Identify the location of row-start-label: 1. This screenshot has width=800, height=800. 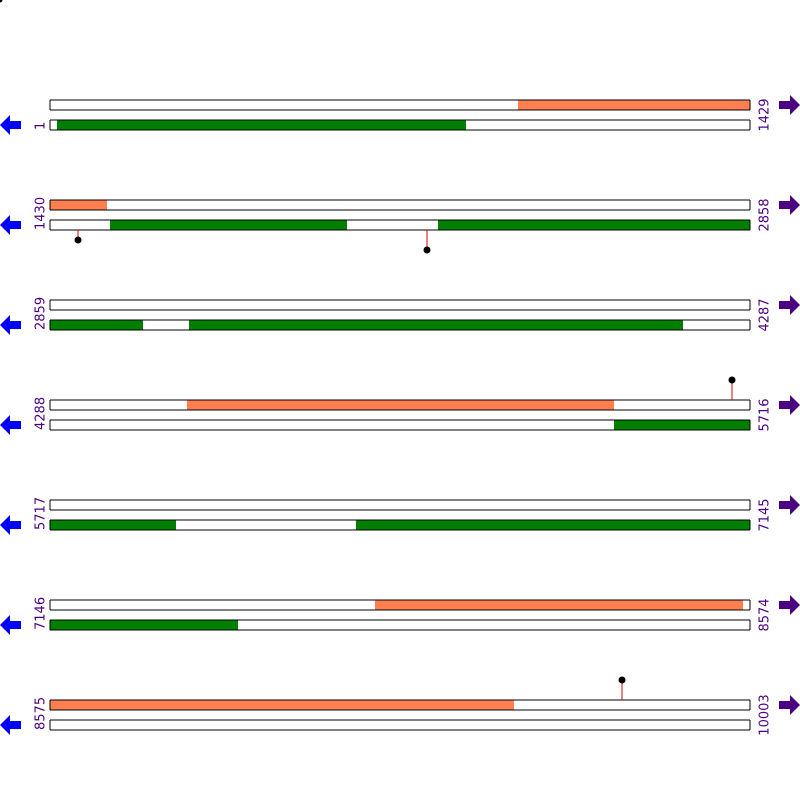
(41, 126).